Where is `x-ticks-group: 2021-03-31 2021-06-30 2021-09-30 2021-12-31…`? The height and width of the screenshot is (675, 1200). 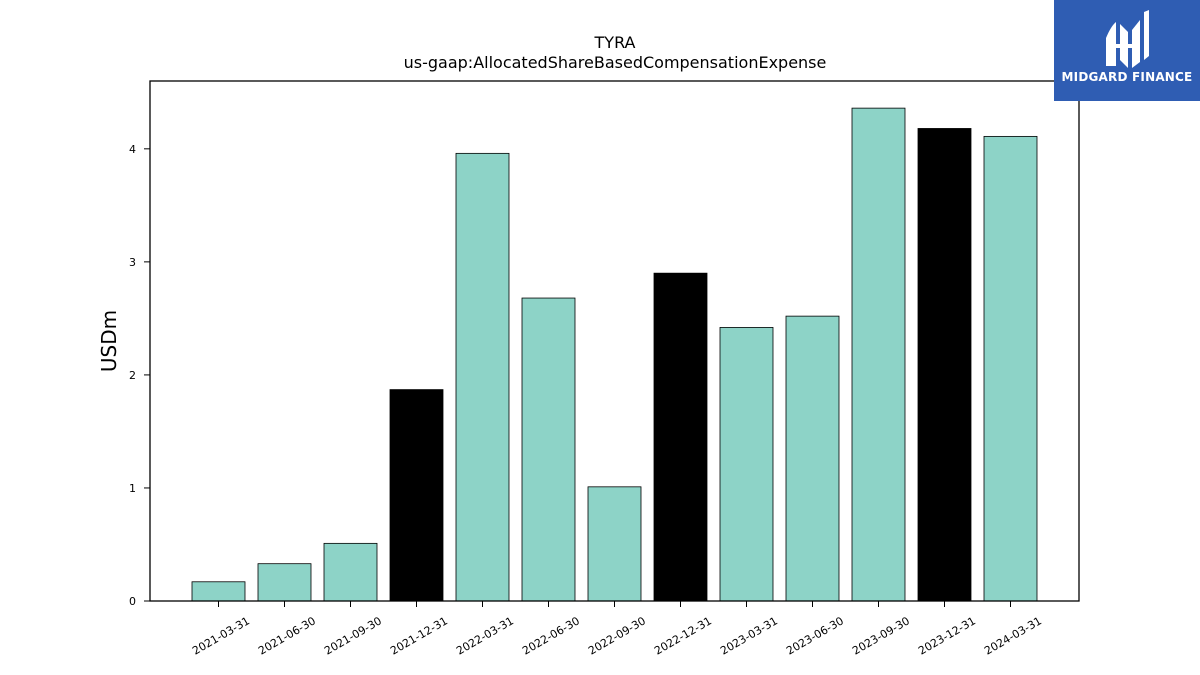 x-ticks-group: 2021-03-31 2021-06-30 2021-09-30 2021-12-31… is located at coordinates (617, 629).